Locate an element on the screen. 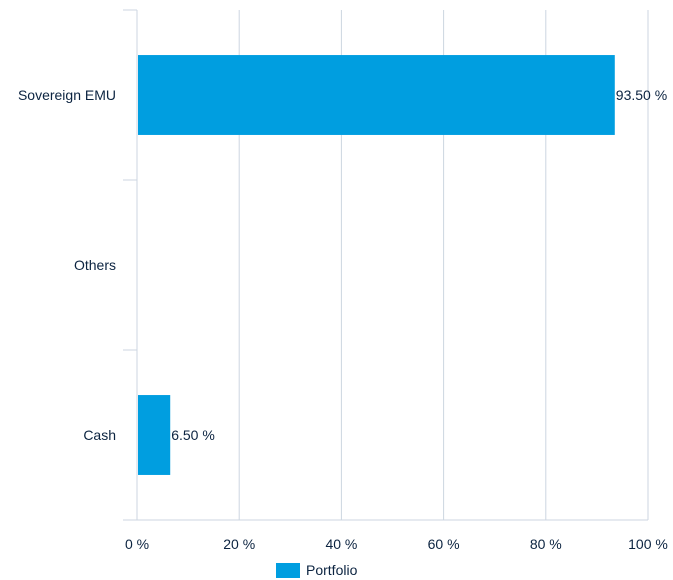  x-tick-label: 100 % is located at coordinates (648, 544).